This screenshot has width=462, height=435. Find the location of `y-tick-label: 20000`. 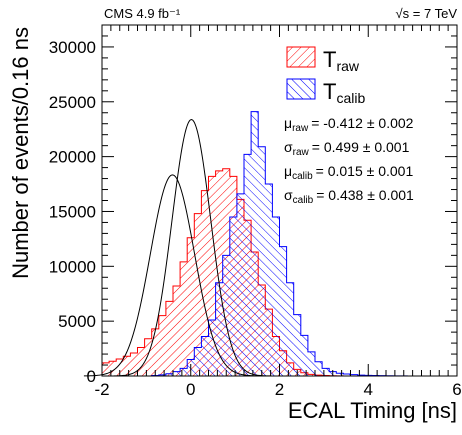

y-tick-label: 20000 is located at coordinates (72, 157).